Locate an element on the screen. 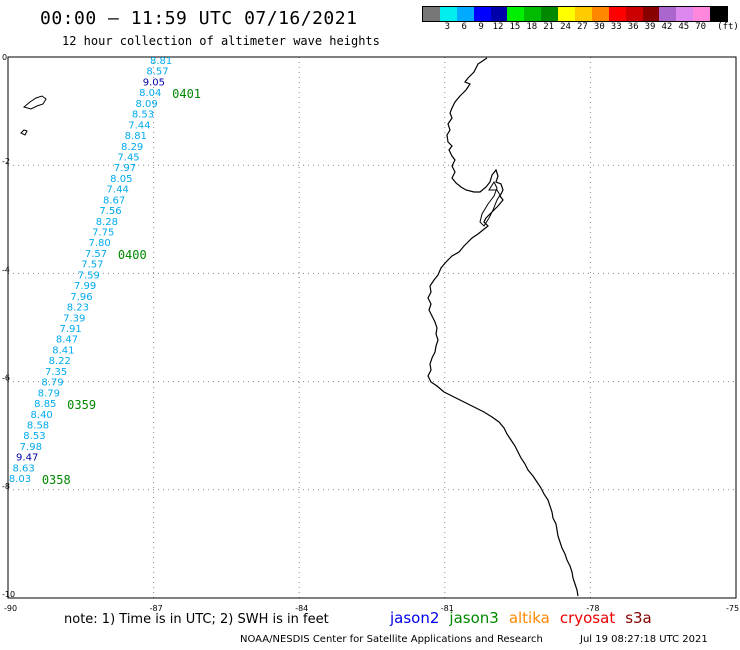  wave-height-reading: 8.63 is located at coordinates (23, 468).